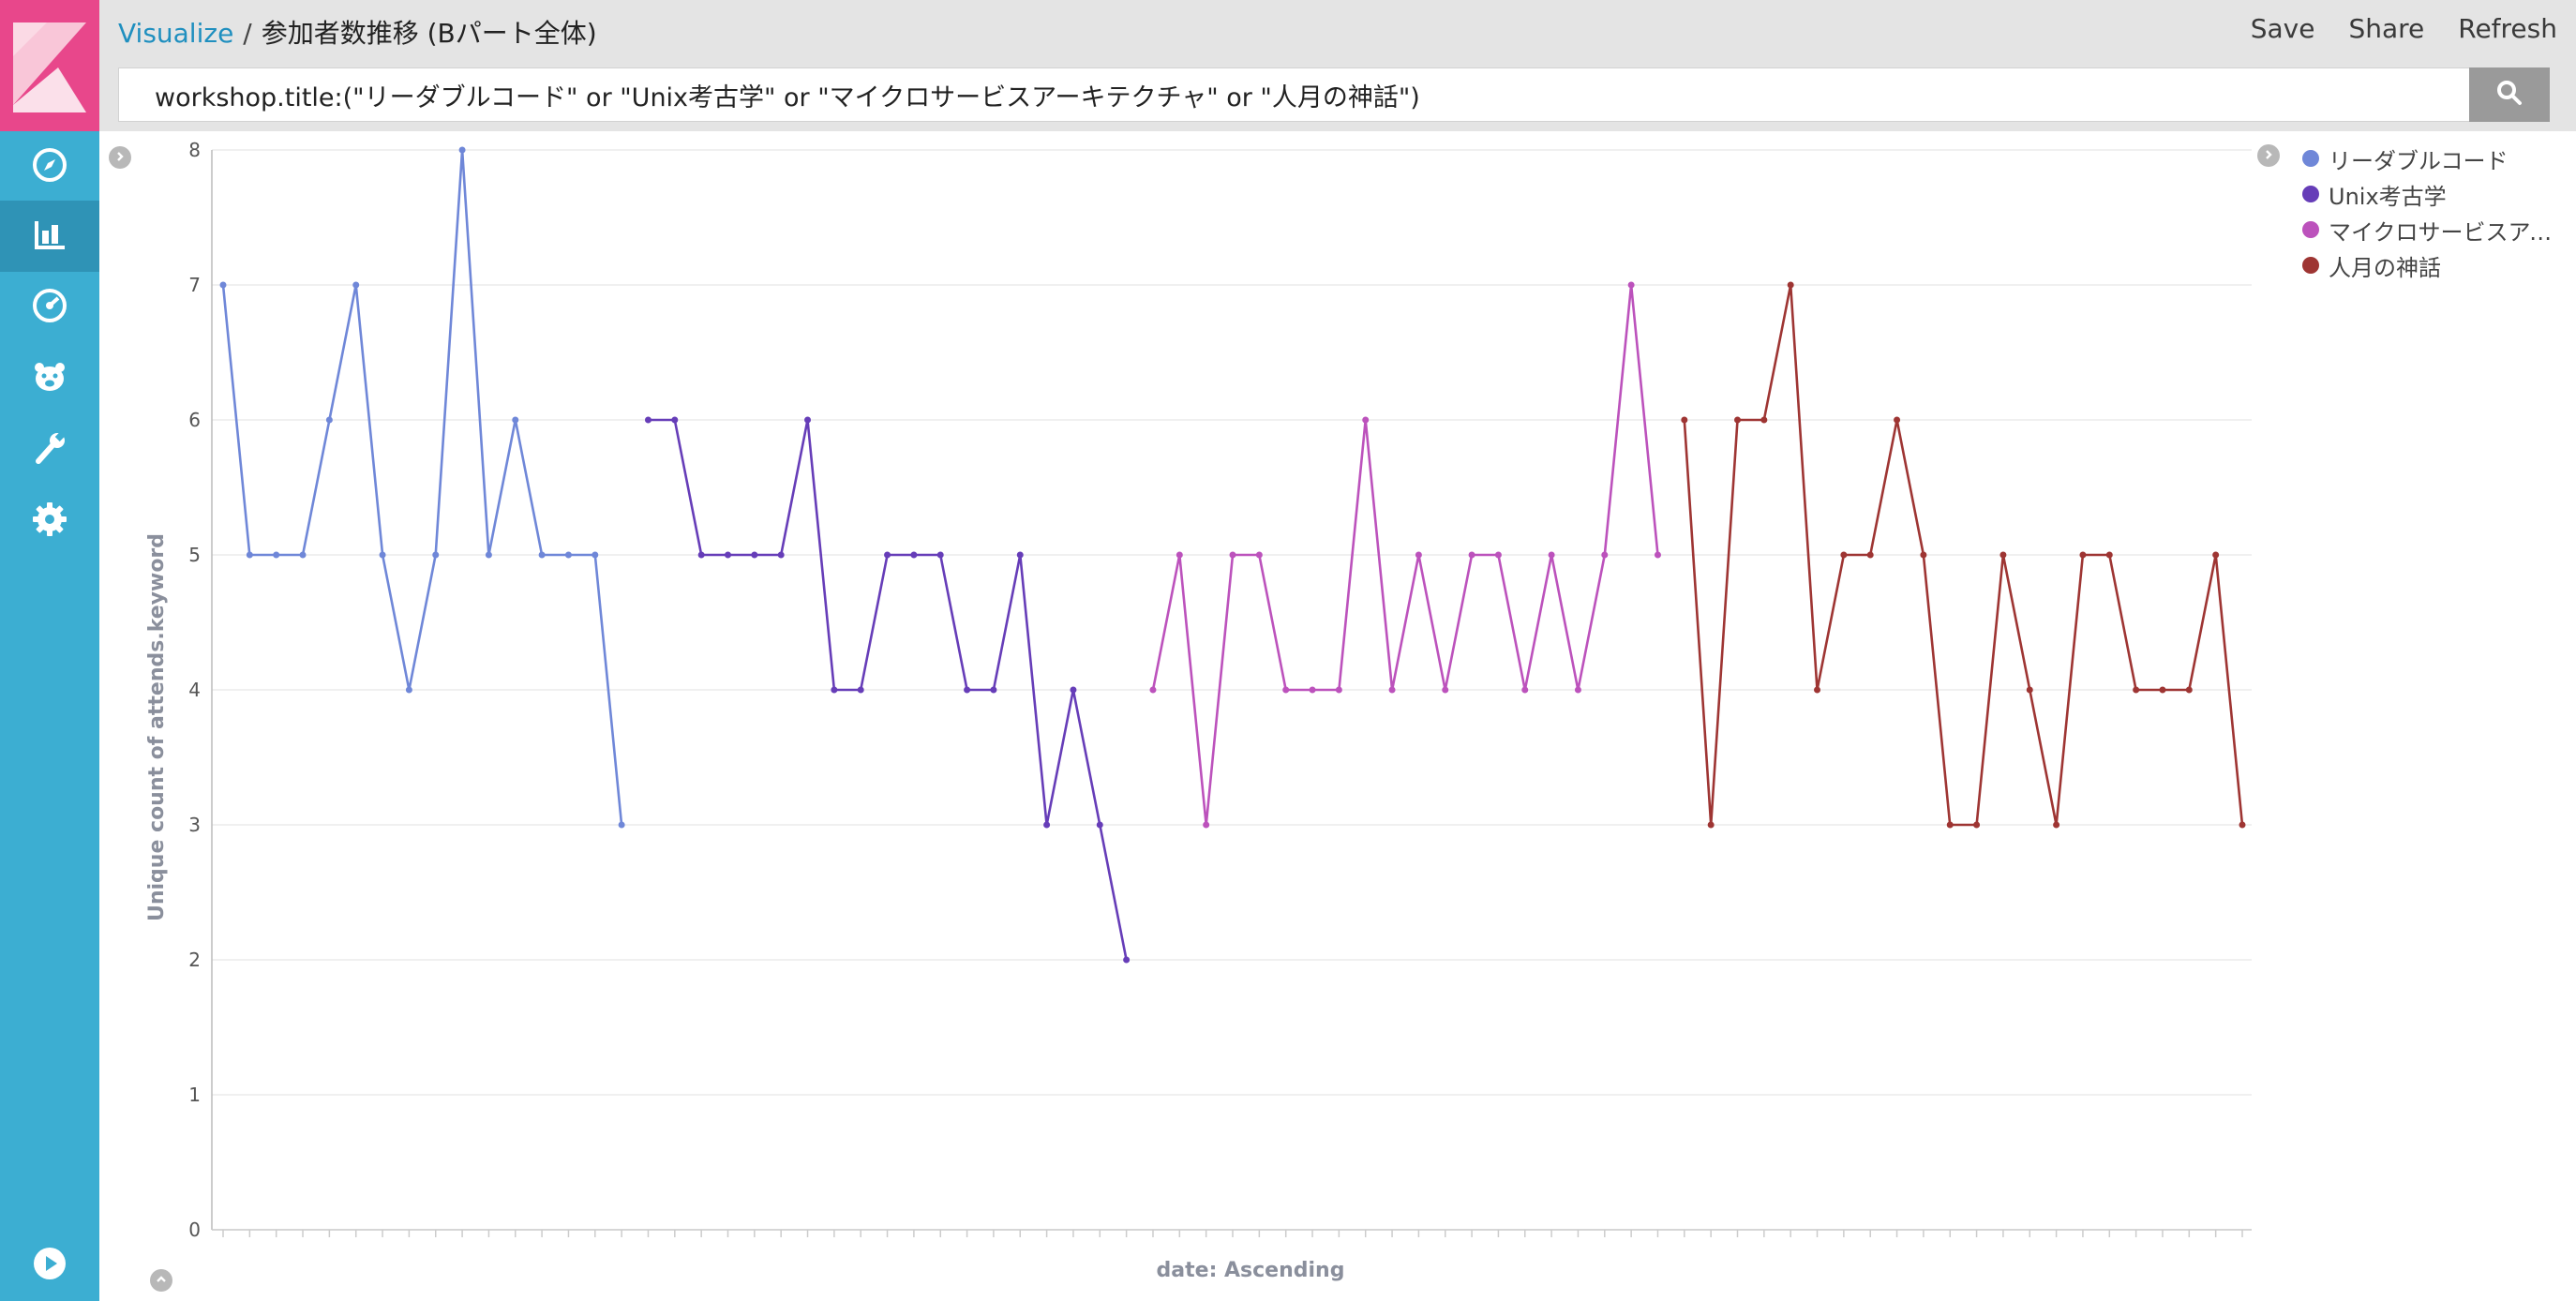 The width and height of the screenshot is (2576, 1301). Describe the element at coordinates (194, 555) in the screenshot. I see `y-tick-label: 5` at that location.